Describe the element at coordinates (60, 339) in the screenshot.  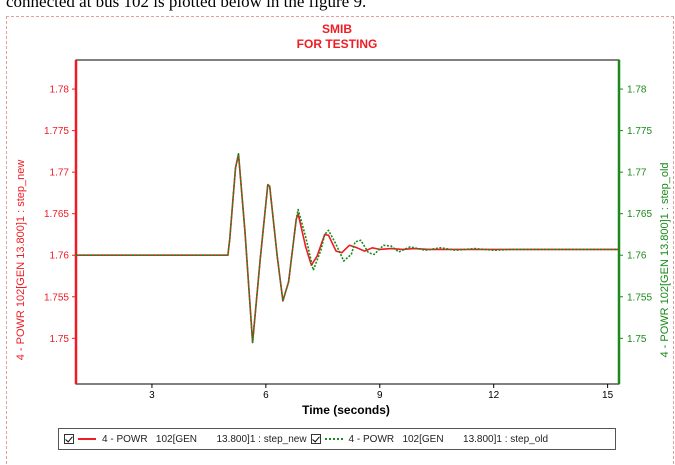
I see `y-tick-label-left: 1.75` at that location.